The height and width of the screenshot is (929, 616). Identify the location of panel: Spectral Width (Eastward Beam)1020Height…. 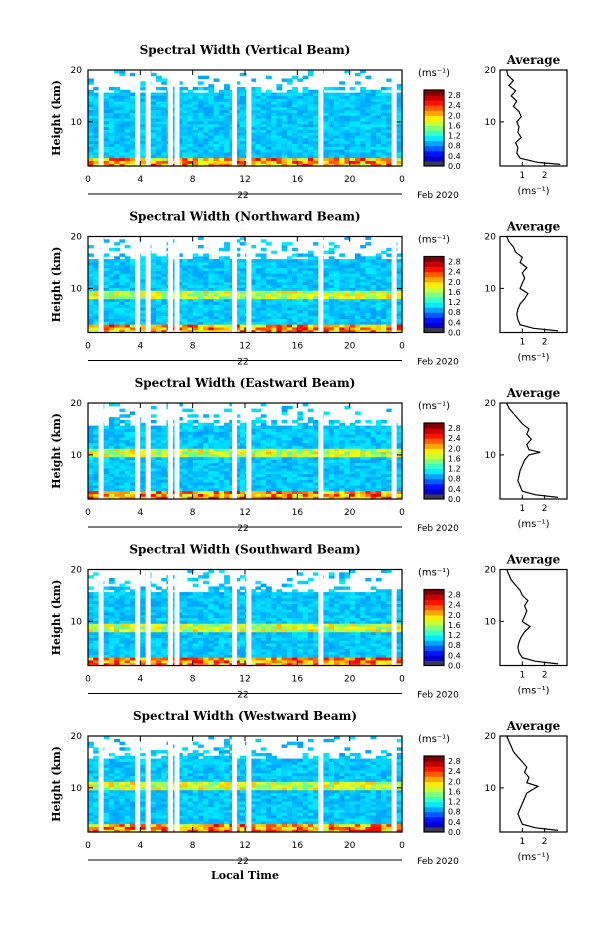
(309, 455).